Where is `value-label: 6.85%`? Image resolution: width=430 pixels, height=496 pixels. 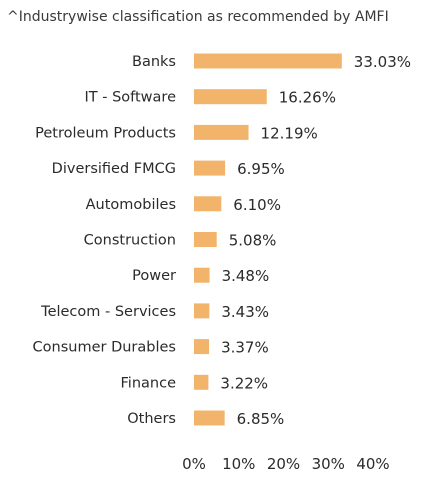 value-label: 6.85% is located at coordinates (261, 419).